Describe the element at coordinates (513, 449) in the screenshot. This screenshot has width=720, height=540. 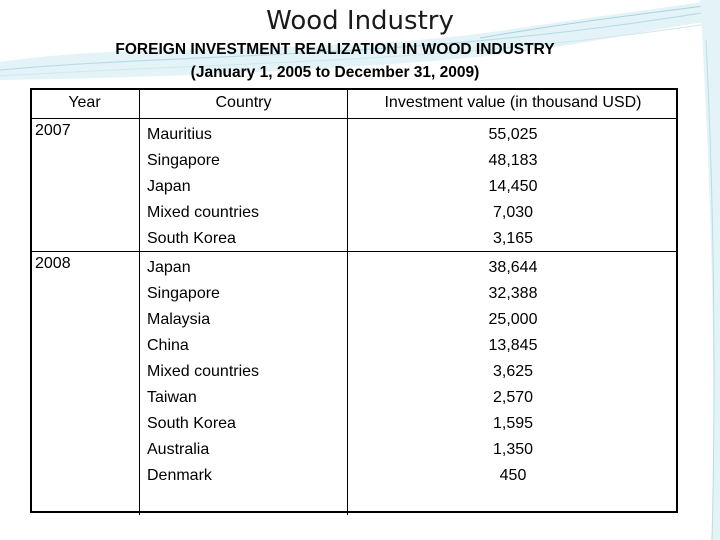
I see `investment-value: 1,350` at that location.